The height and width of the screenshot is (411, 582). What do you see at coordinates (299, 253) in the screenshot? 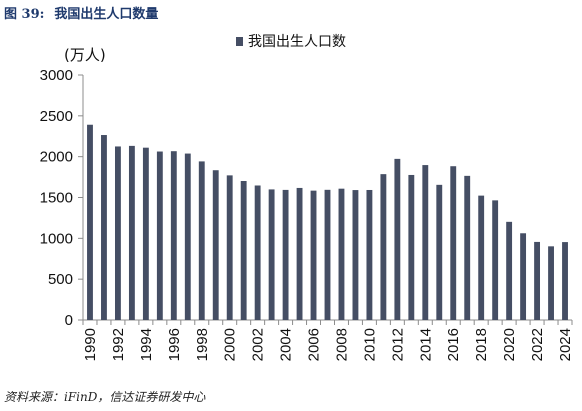
I see `bar-2005` at bounding box center [299, 253].